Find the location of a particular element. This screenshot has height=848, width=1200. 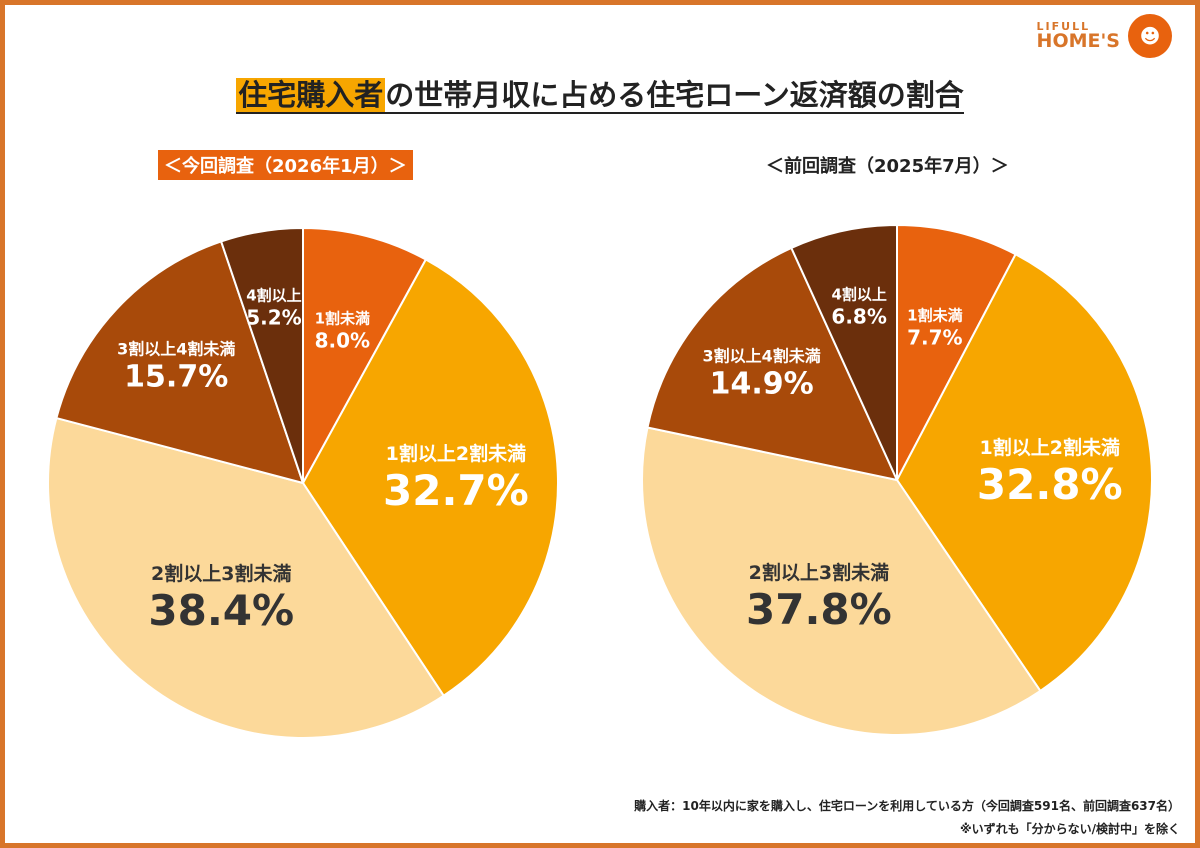

slice-value: 7.7% is located at coordinates (935, 337).